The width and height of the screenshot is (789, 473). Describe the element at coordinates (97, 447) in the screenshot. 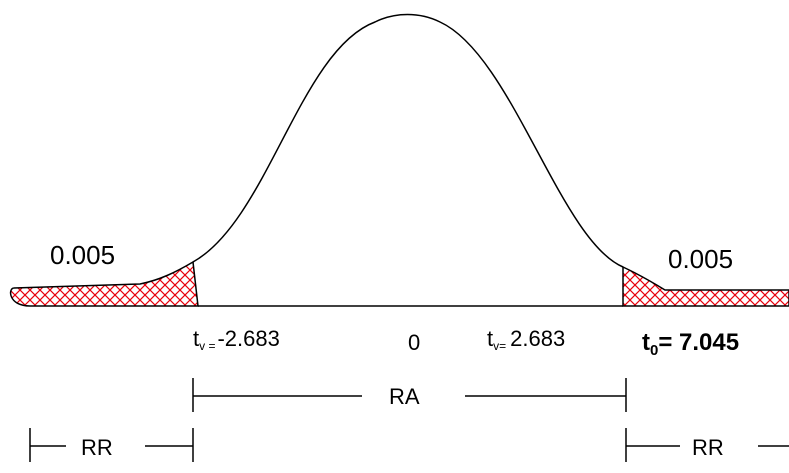

I see `left-rejection-label: RR` at that location.